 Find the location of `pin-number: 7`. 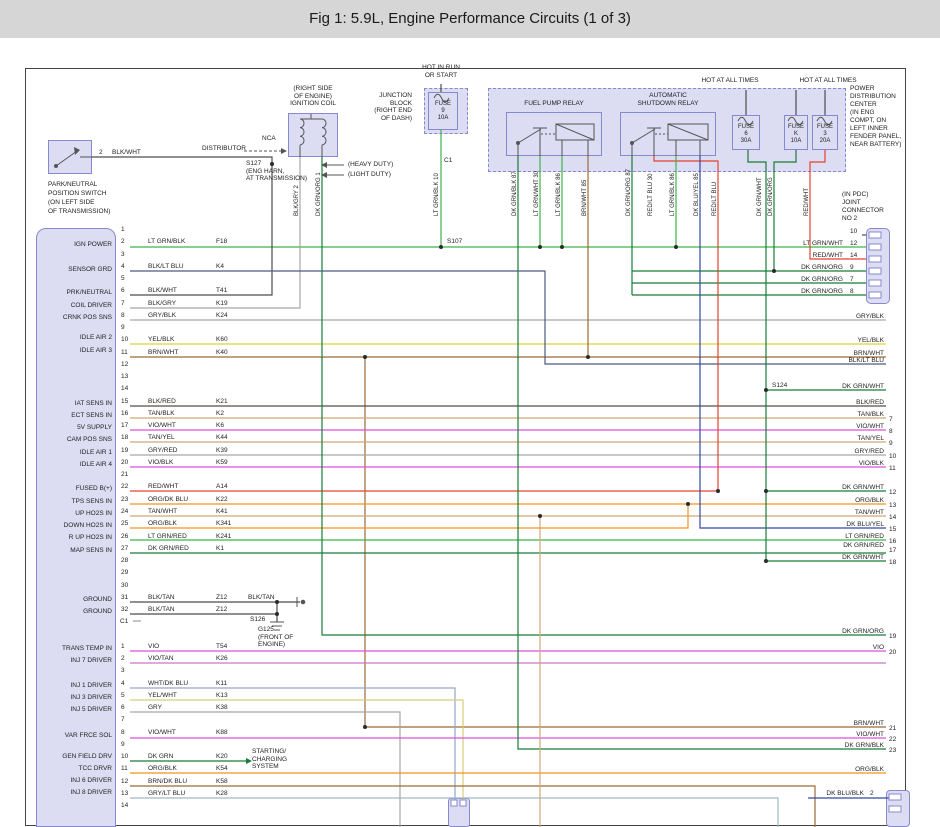

pin-number: 7 is located at coordinates (123, 303).